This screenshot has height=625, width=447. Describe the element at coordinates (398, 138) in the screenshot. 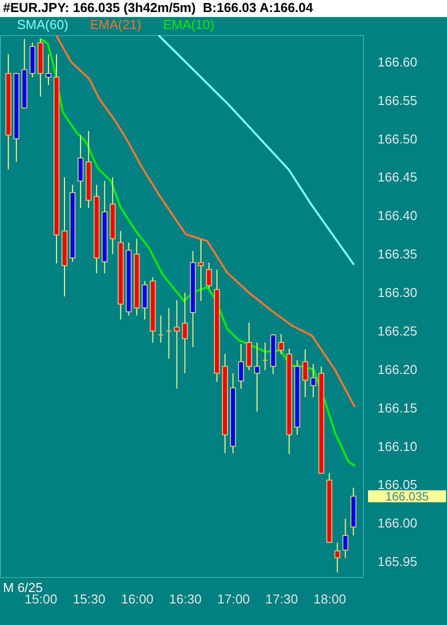

I see `y-tick-label: 166.50` at that location.